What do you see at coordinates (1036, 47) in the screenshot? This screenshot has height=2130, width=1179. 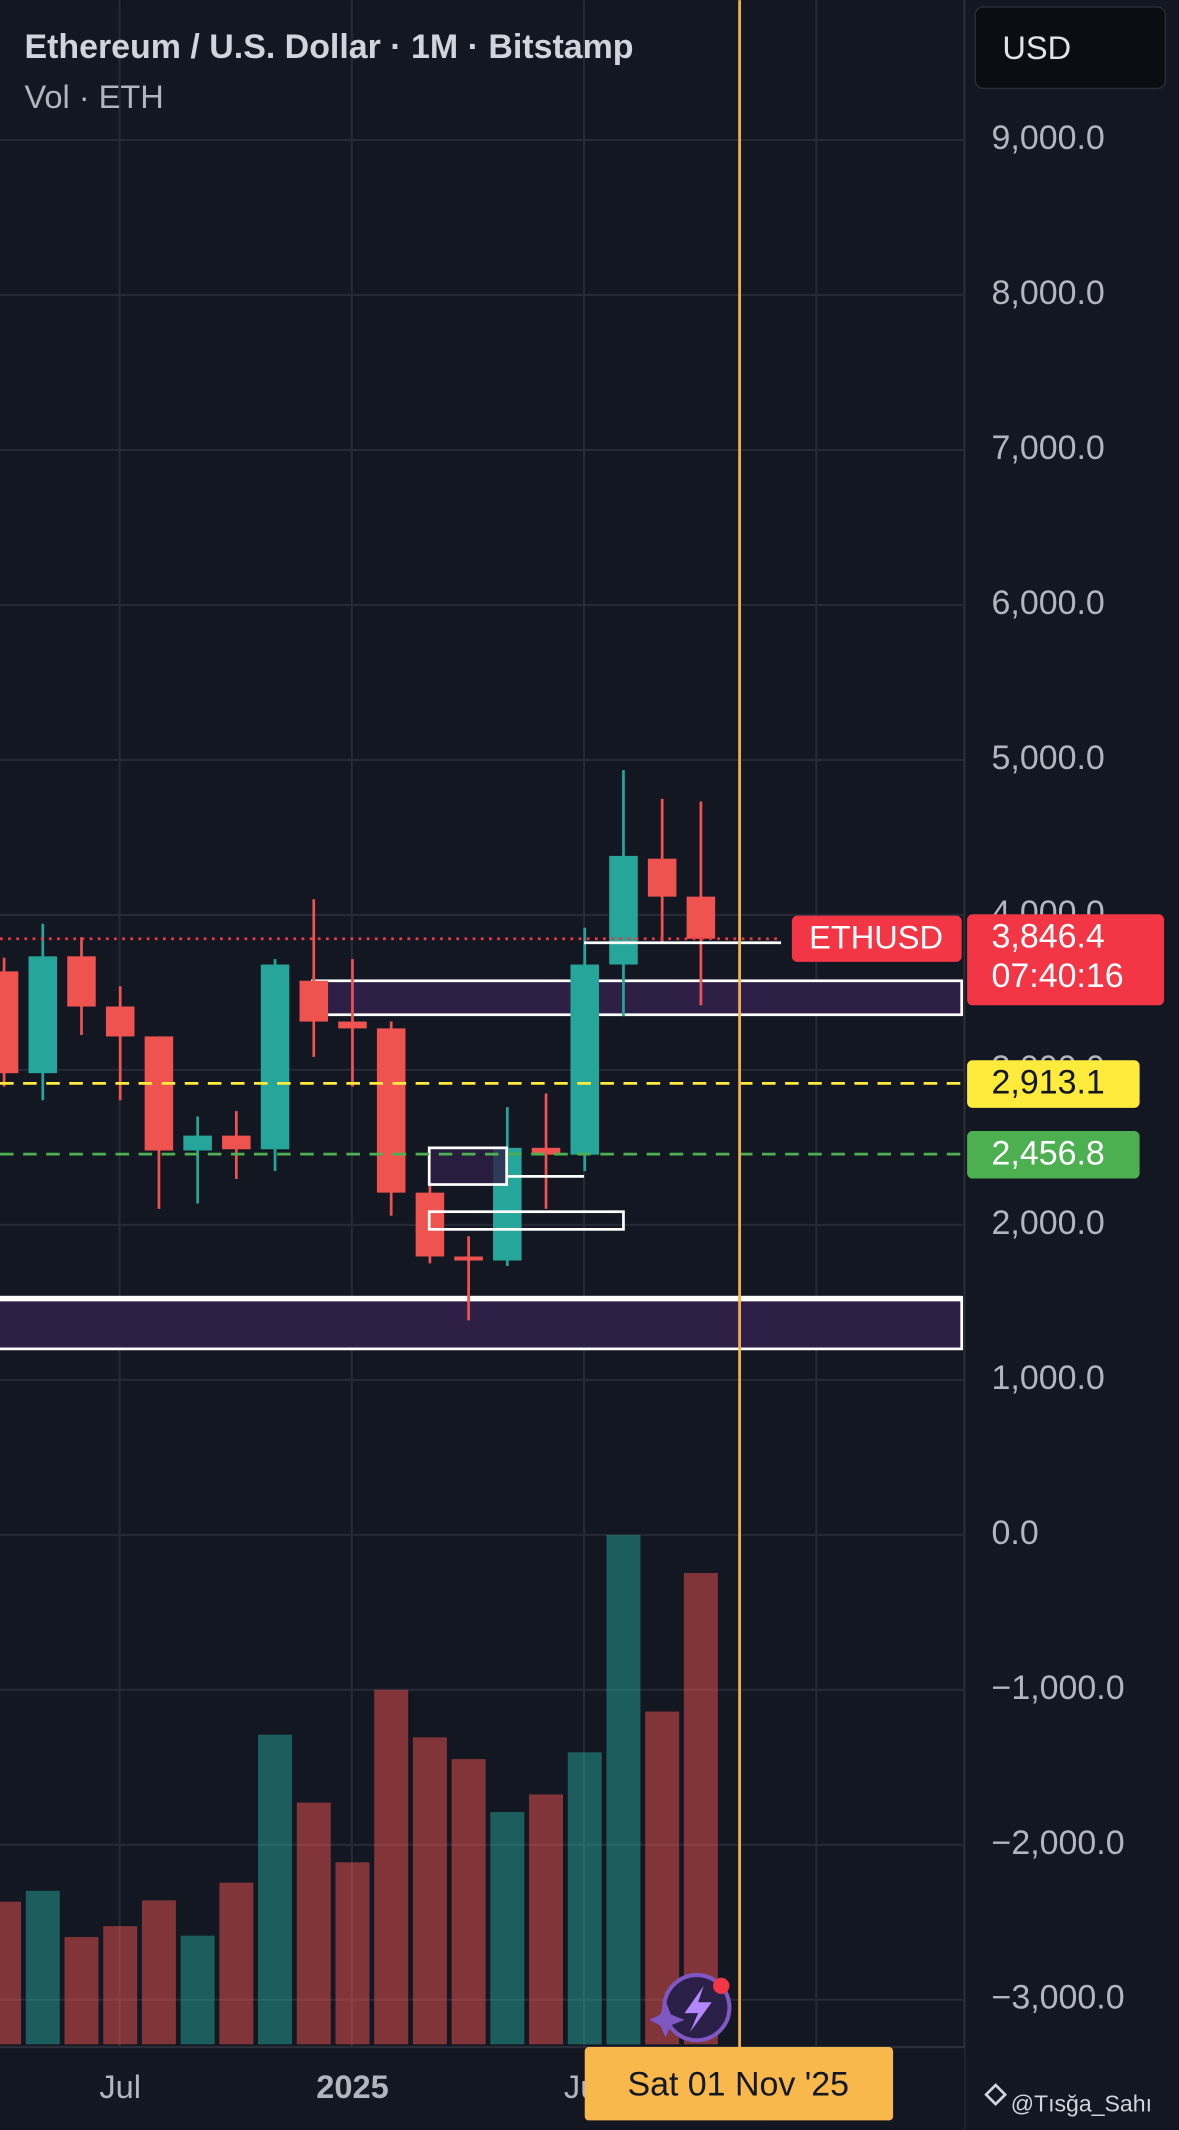 I see `currency: USD` at bounding box center [1036, 47].